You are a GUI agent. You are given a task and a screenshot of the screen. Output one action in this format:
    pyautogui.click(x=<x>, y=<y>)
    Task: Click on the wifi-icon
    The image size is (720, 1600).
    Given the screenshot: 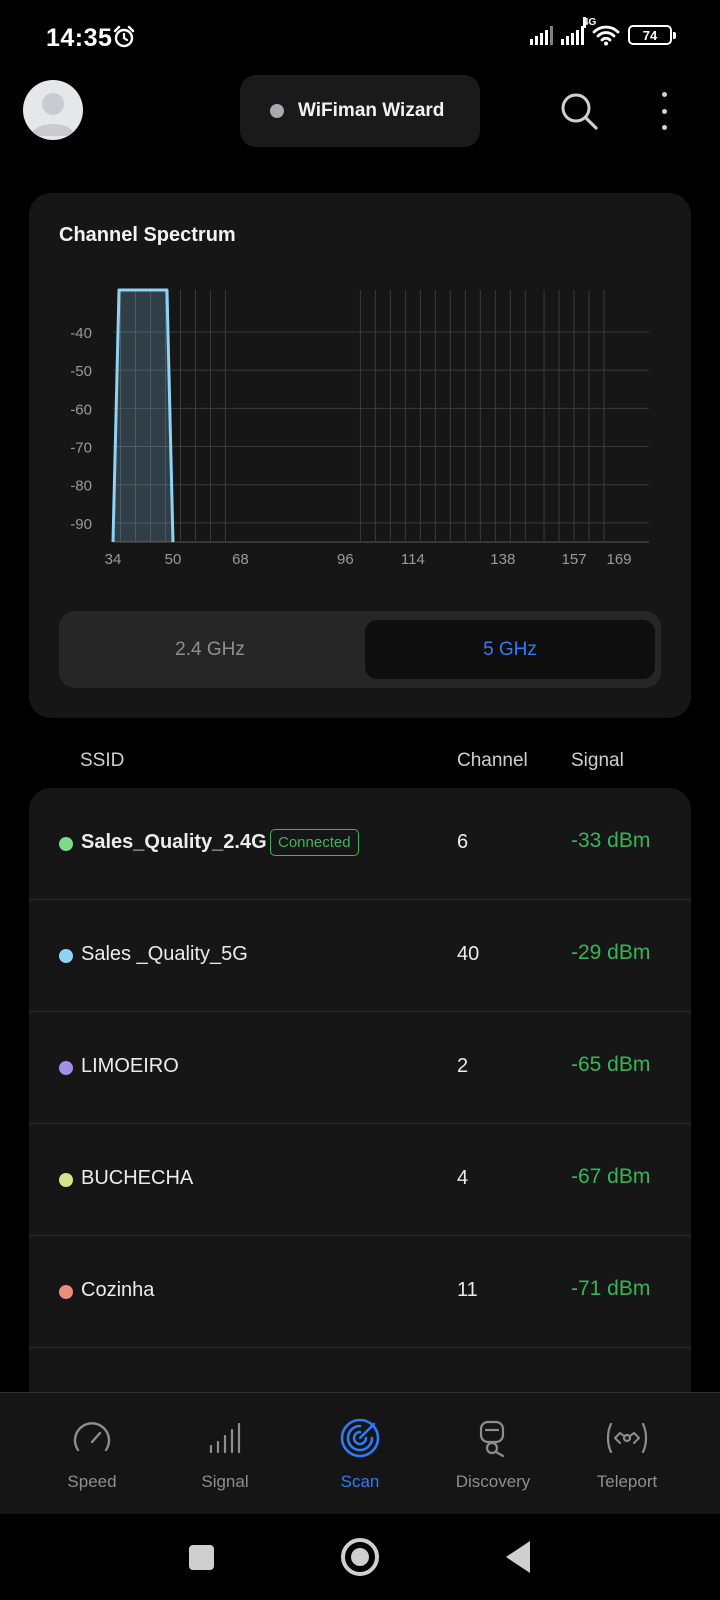 What is the action you would take?
    pyautogui.click(x=606, y=35)
    